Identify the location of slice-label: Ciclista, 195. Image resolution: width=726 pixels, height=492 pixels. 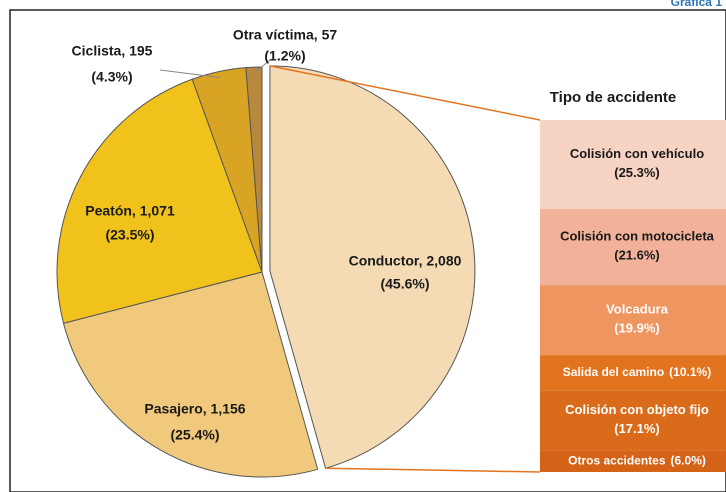
(112, 51).